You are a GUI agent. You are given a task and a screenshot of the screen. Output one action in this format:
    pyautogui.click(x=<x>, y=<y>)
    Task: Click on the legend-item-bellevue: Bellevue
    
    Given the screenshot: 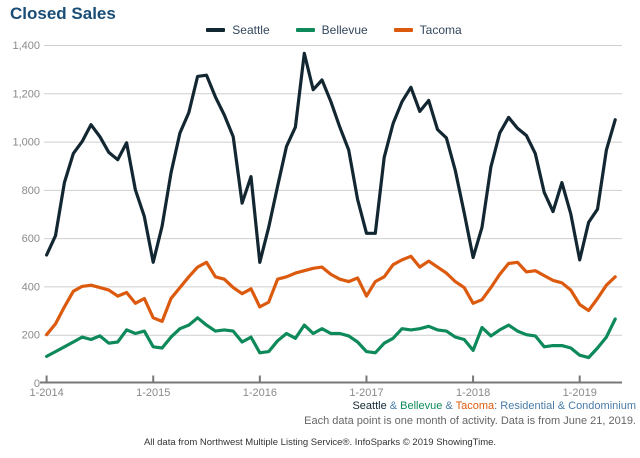 What is the action you would take?
    pyautogui.click(x=331, y=30)
    